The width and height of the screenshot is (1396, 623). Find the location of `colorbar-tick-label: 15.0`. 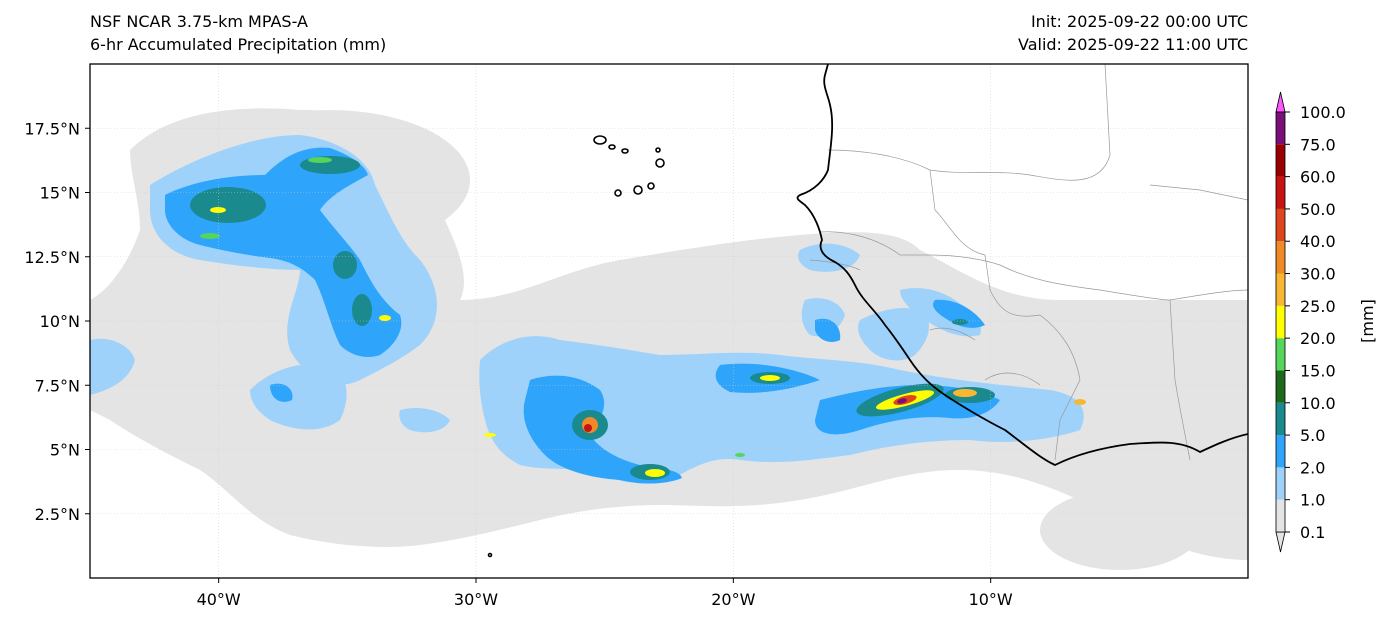

colorbar-tick-label: 15.0 is located at coordinates (1318, 370).